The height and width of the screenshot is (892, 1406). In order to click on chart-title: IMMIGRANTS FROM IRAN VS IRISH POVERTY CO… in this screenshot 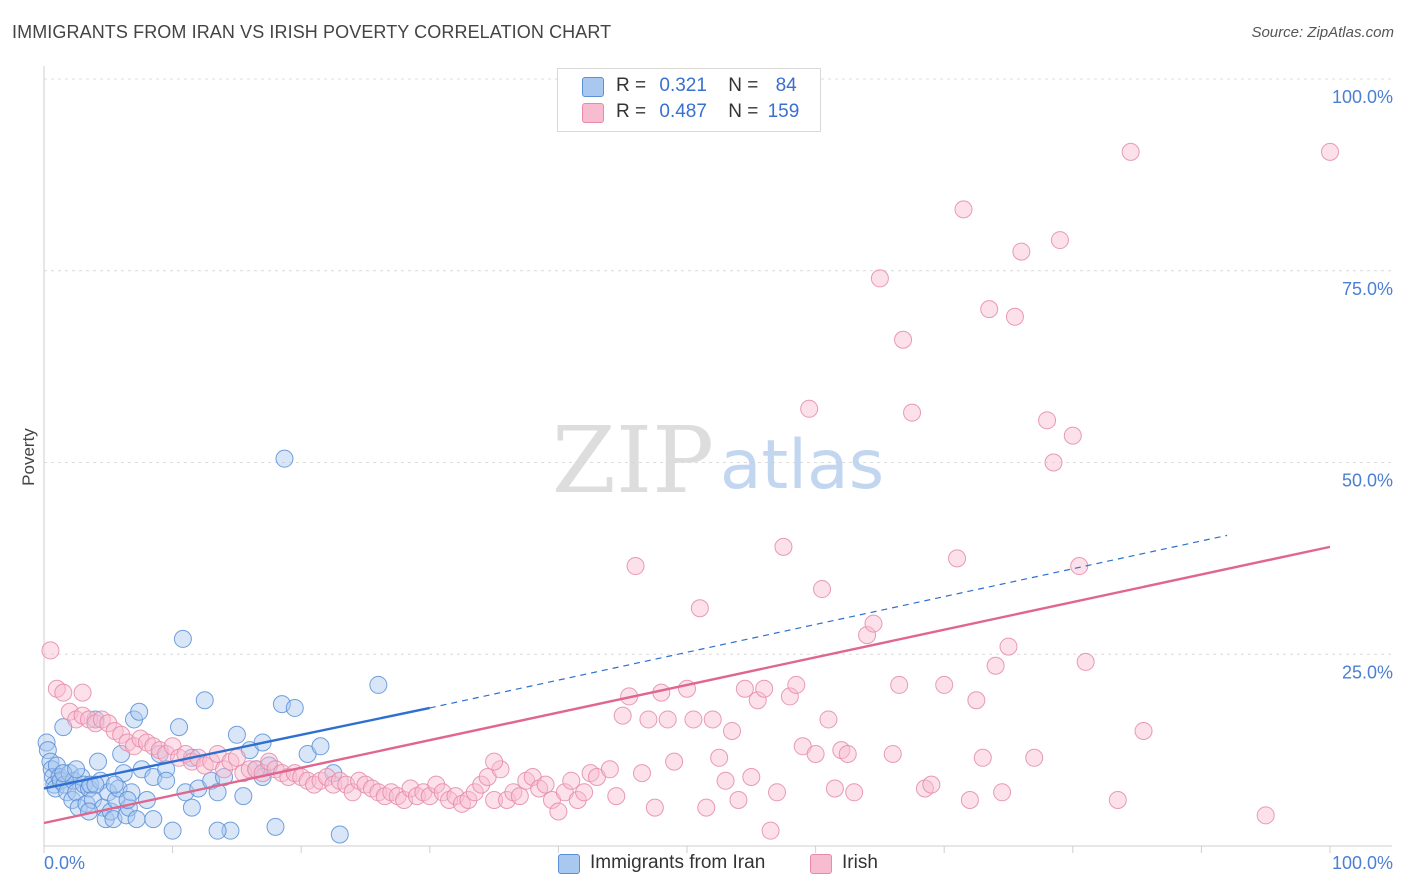, I will do `click(312, 32)`.